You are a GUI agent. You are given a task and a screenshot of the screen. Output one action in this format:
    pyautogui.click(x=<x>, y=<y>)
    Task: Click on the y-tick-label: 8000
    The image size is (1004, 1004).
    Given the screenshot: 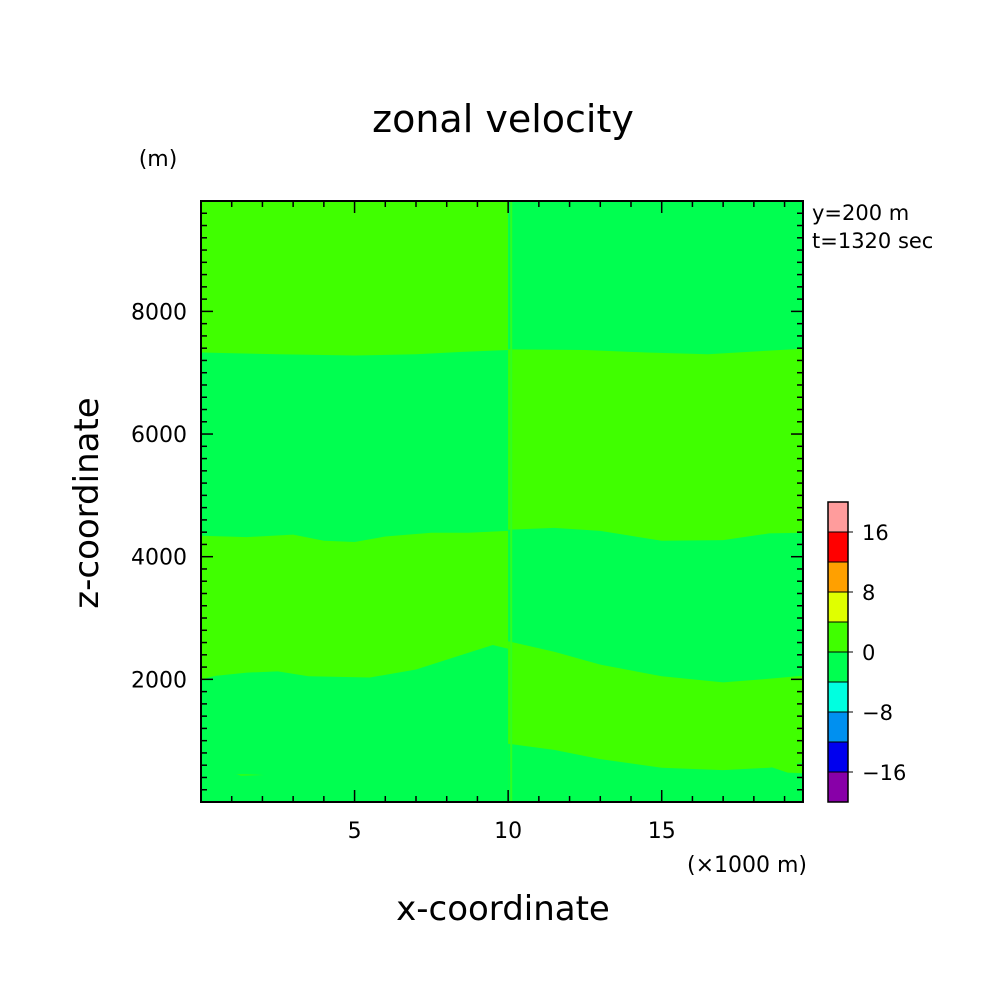 What is the action you would take?
    pyautogui.click(x=159, y=312)
    